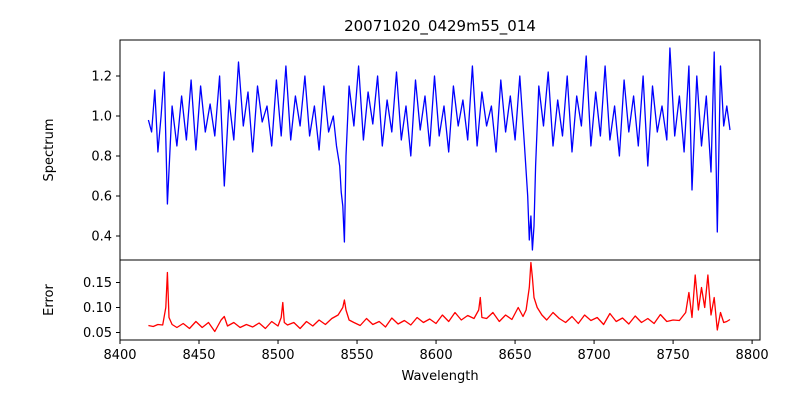 This screenshot has height=400, width=800. I want to click on error-y-tick-label: 0.15, so click(97, 283).